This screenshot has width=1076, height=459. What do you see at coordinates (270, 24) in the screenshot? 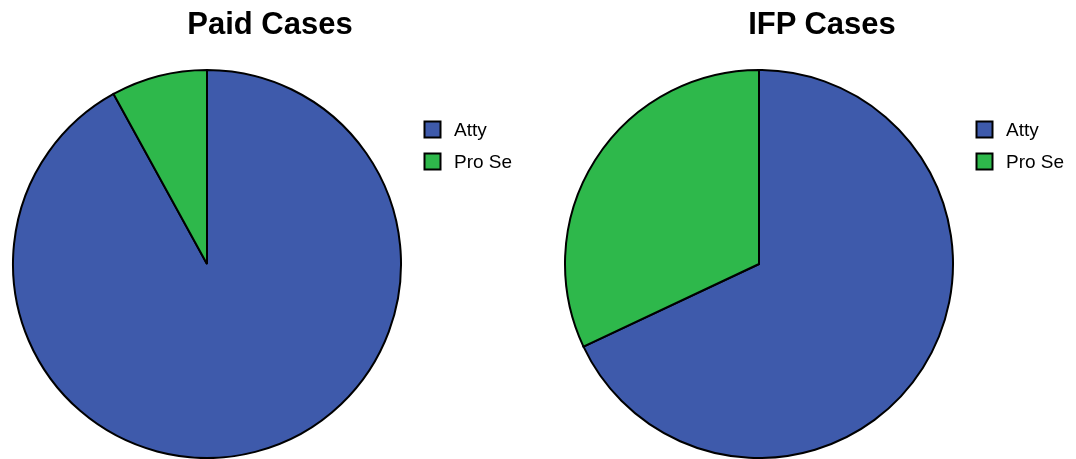
I see `chart-title: Paid Cases` at bounding box center [270, 24].